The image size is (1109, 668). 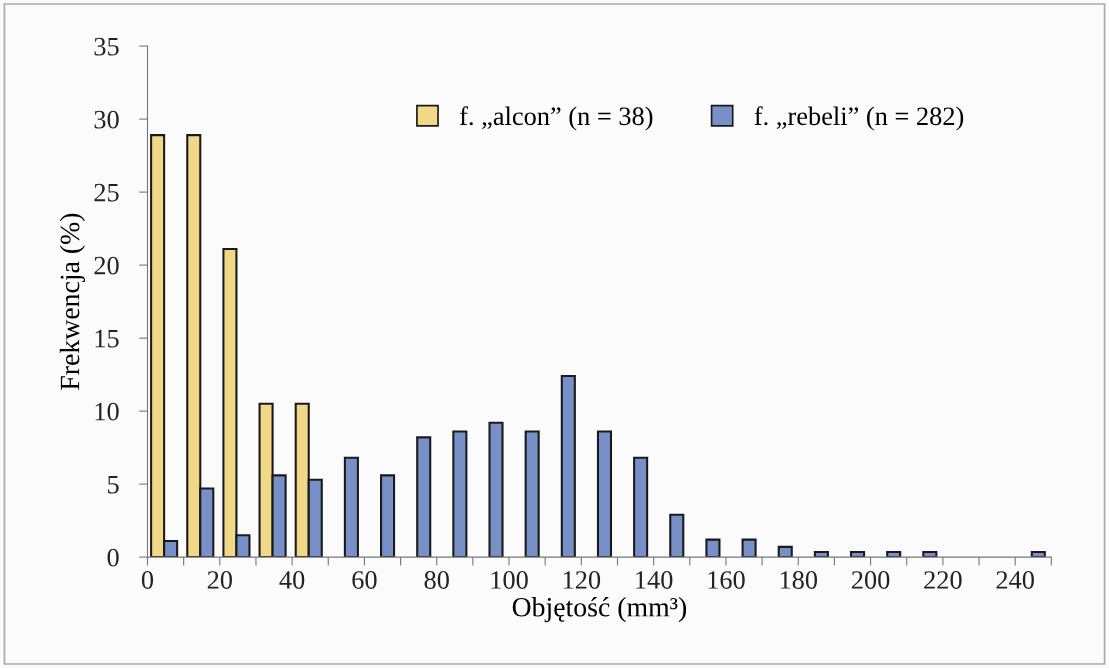 What do you see at coordinates (106, 46) in the screenshot?
I see `y-tick-label: 35` at bounding box center [106, 46].